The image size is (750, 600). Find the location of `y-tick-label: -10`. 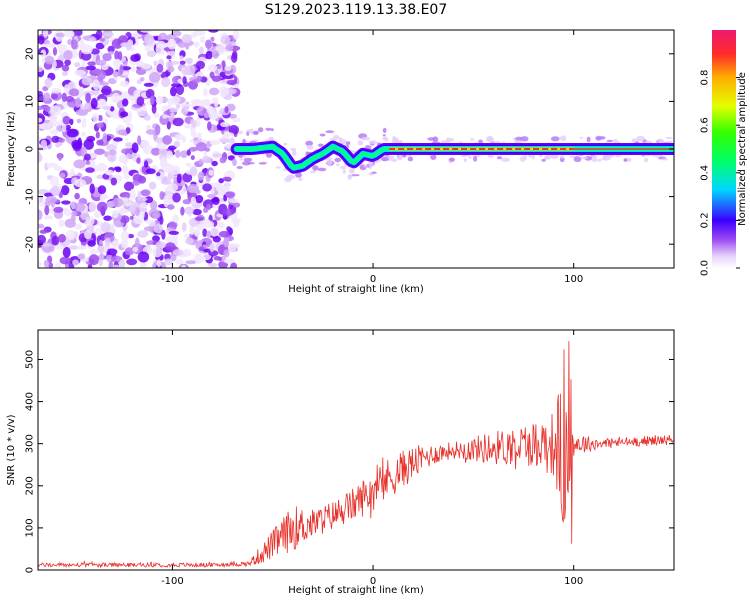

y-tick-label: -10 is located at coordinates (30, 196).